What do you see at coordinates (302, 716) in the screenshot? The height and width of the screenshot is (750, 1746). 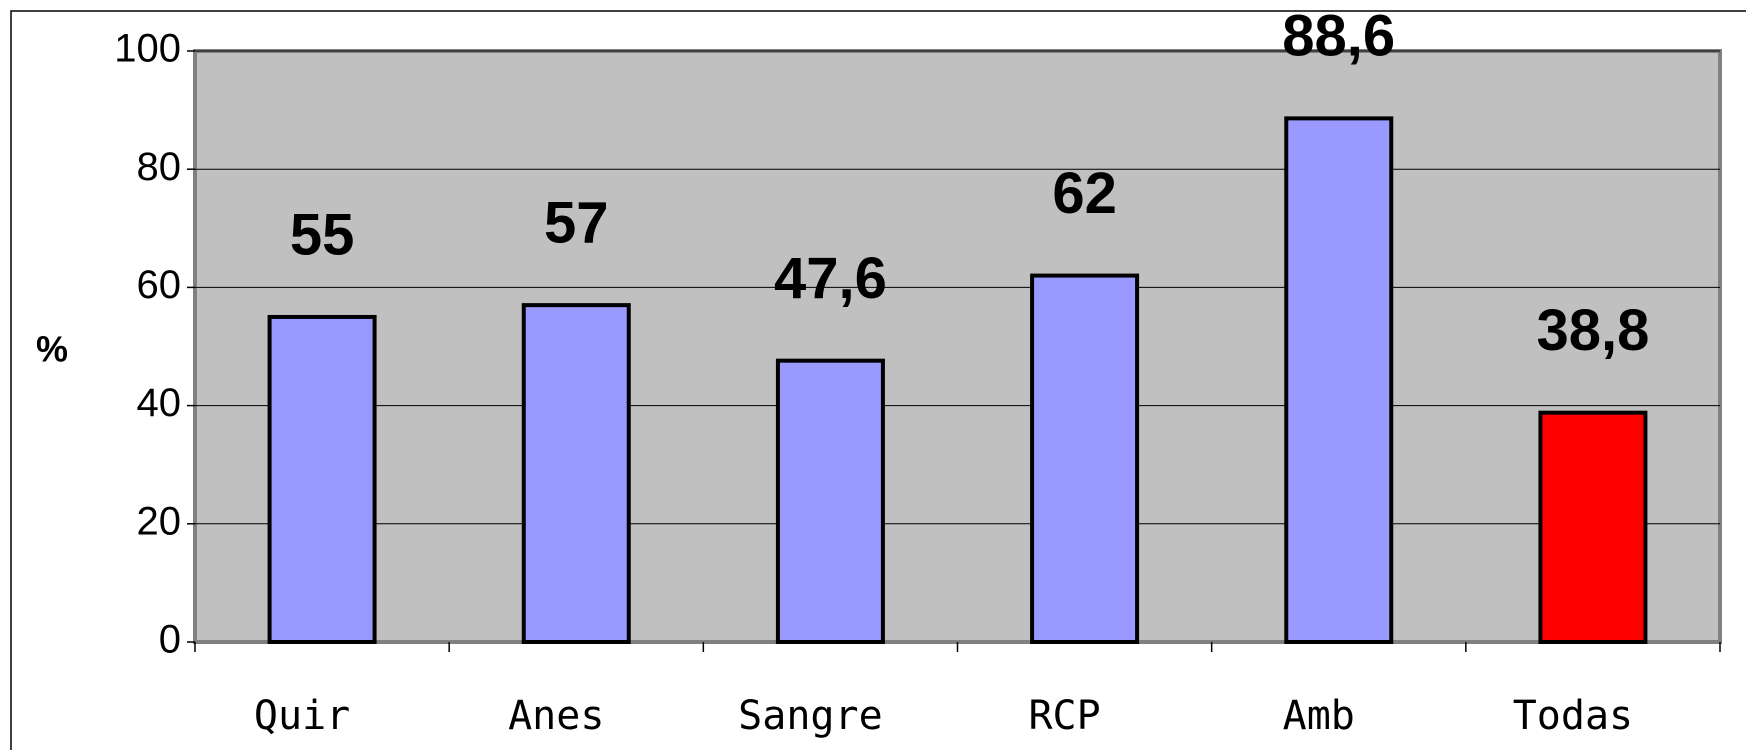 I see `x-tick-label: Quir` at bounding box center [302, 716].